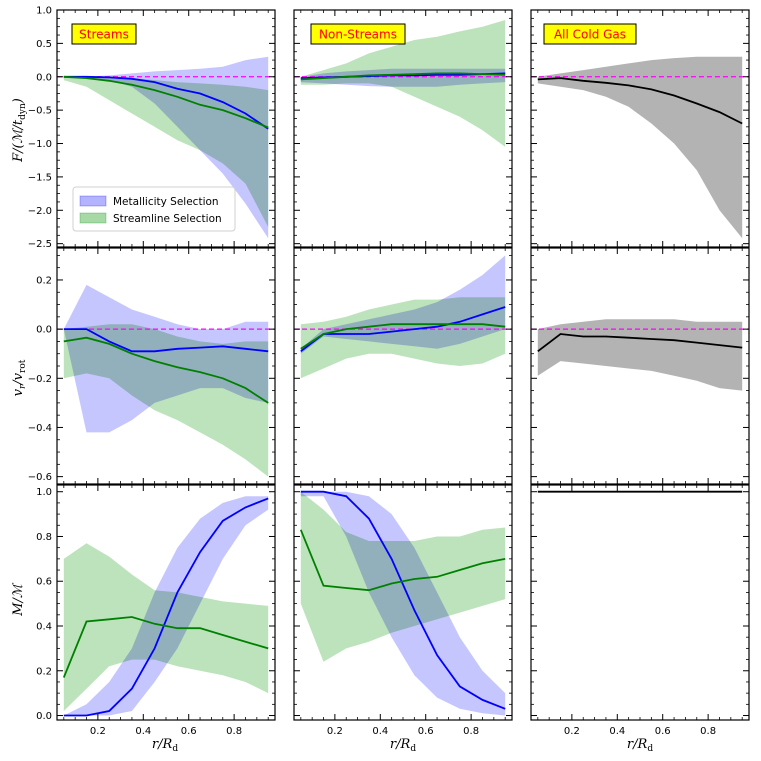 The width and height of the screenshot is (761, 761). I want to click on panel-r2-all-cold-gas-all-line, so click(640, 343).